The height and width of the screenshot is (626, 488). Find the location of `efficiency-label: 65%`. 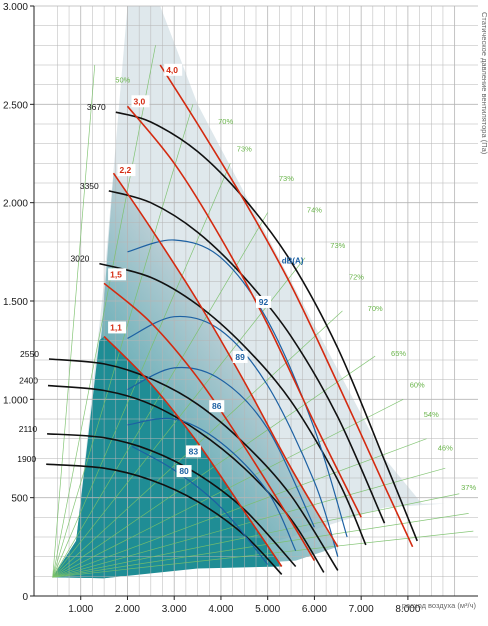

efficiency-label: 65% is located at coordinates (398, 353).